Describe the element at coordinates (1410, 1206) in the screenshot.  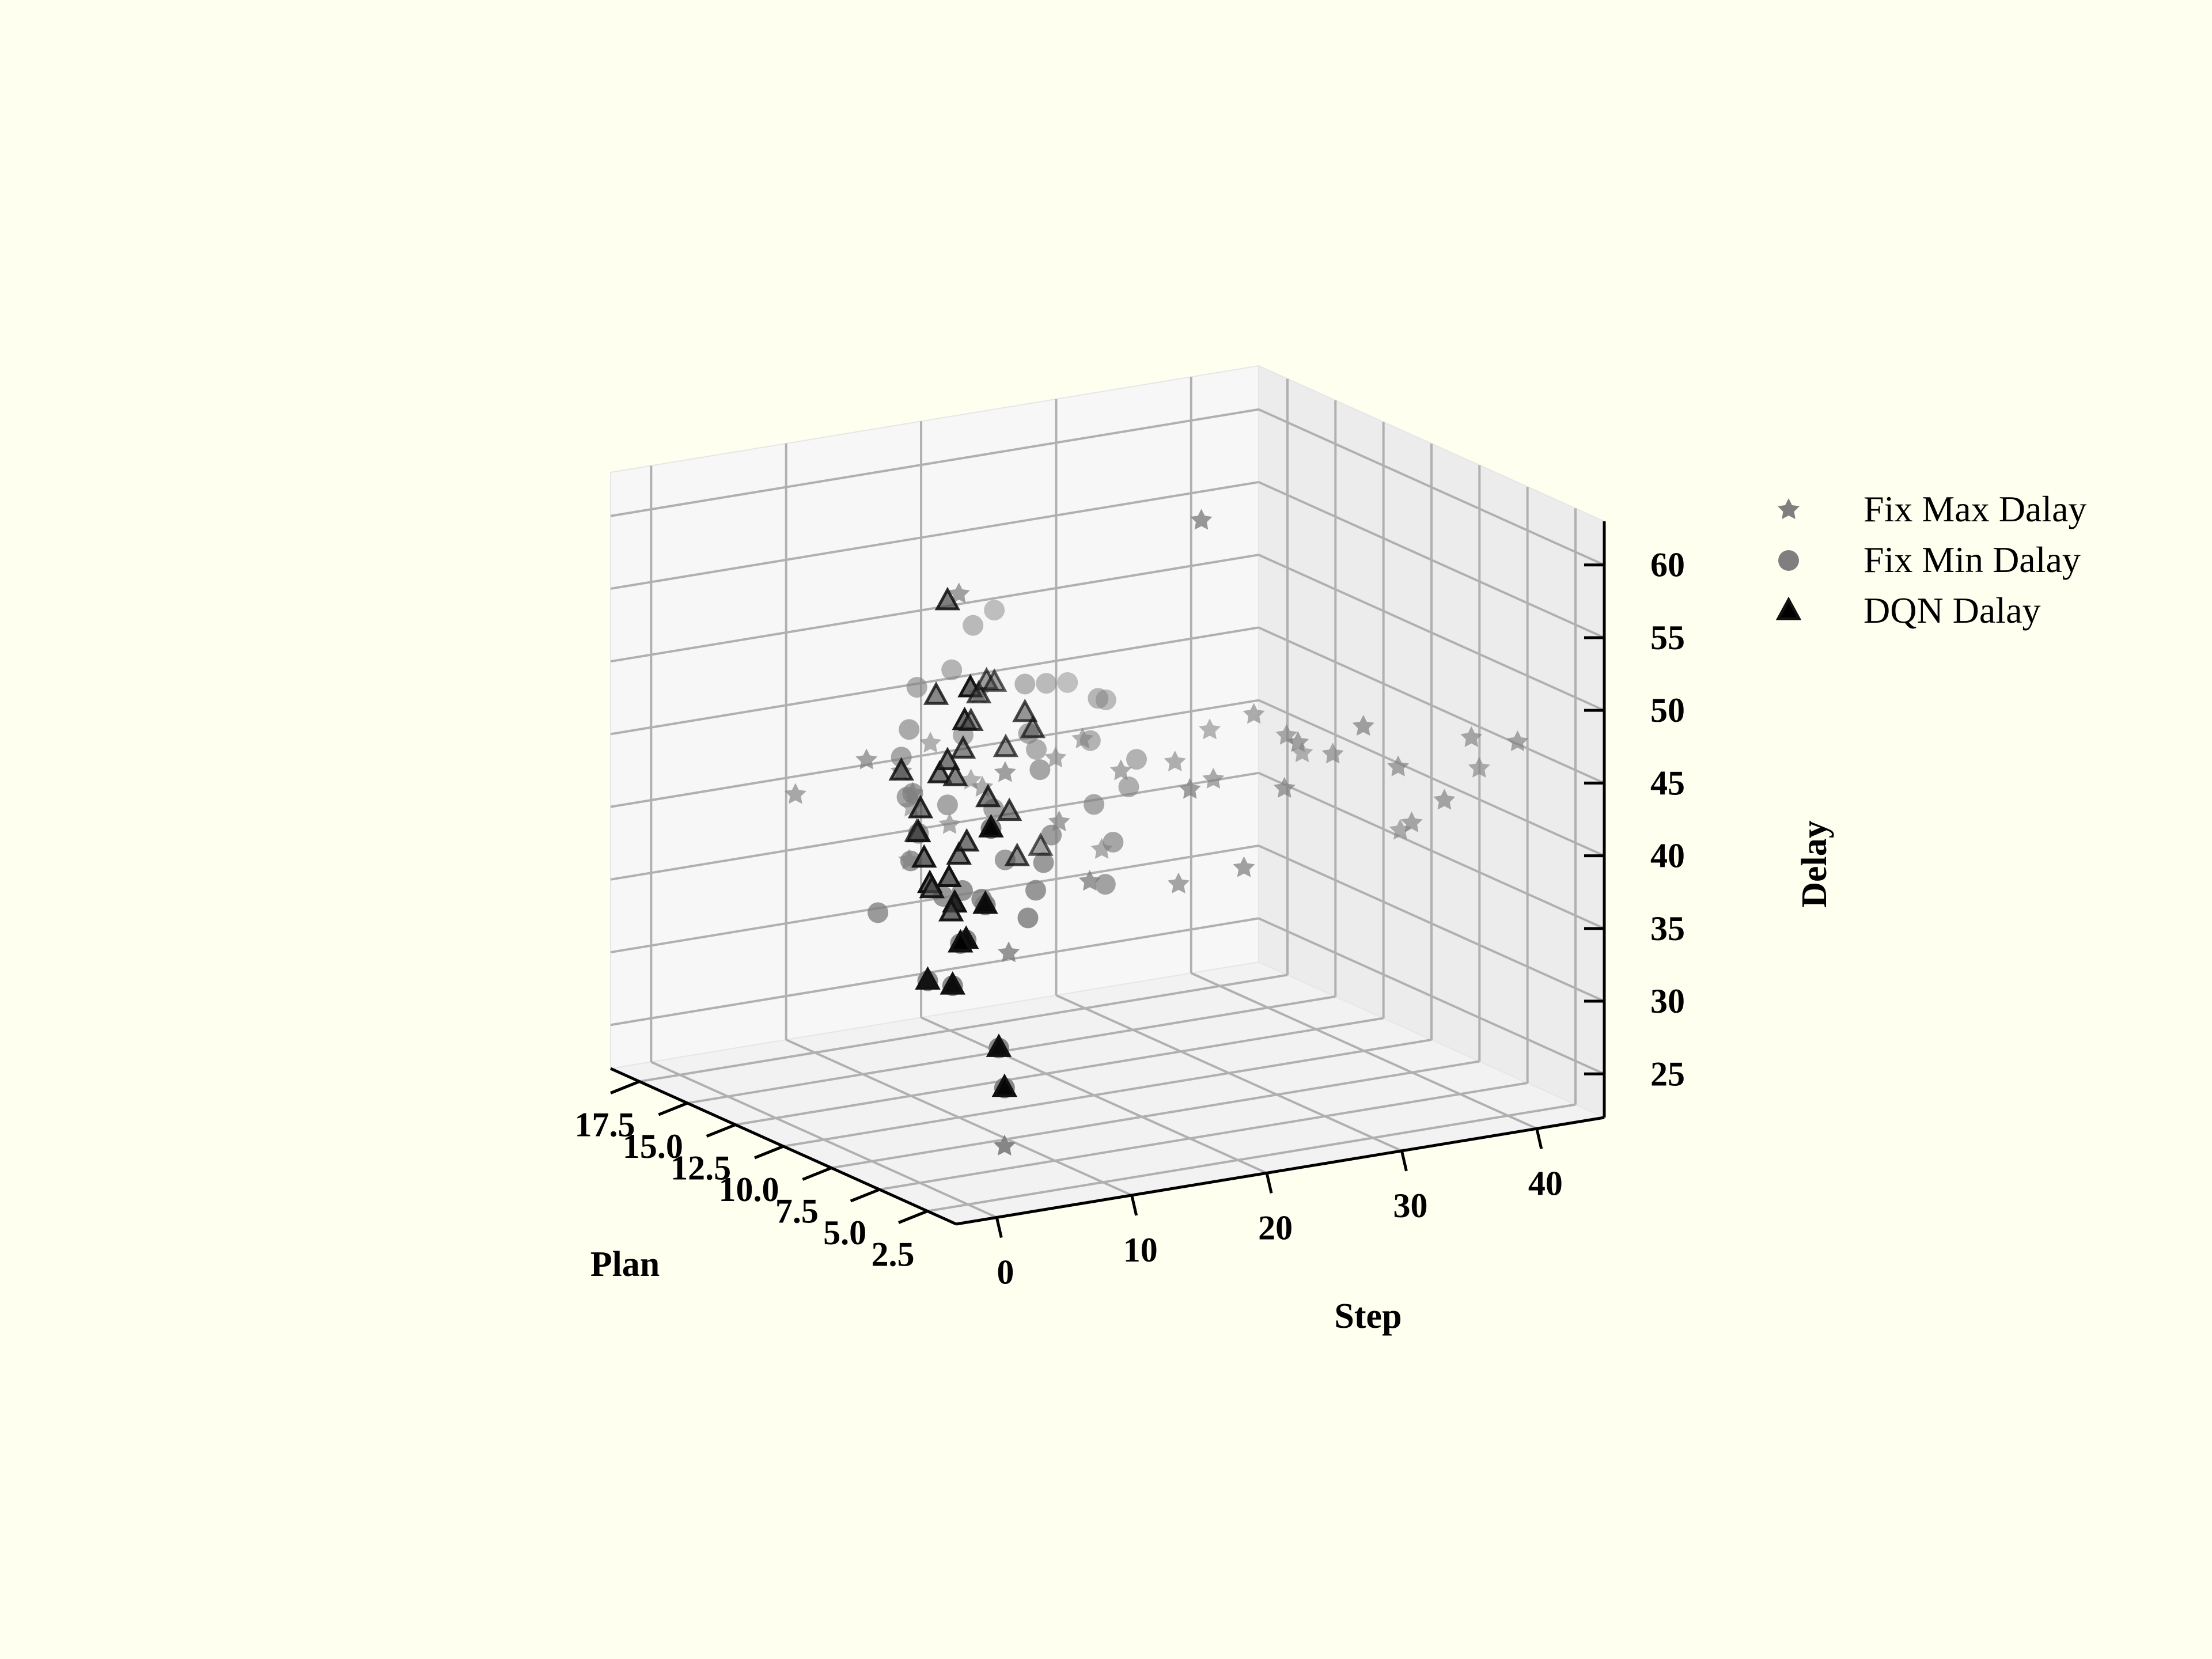
I see `y-tick-label: 30` at that location.